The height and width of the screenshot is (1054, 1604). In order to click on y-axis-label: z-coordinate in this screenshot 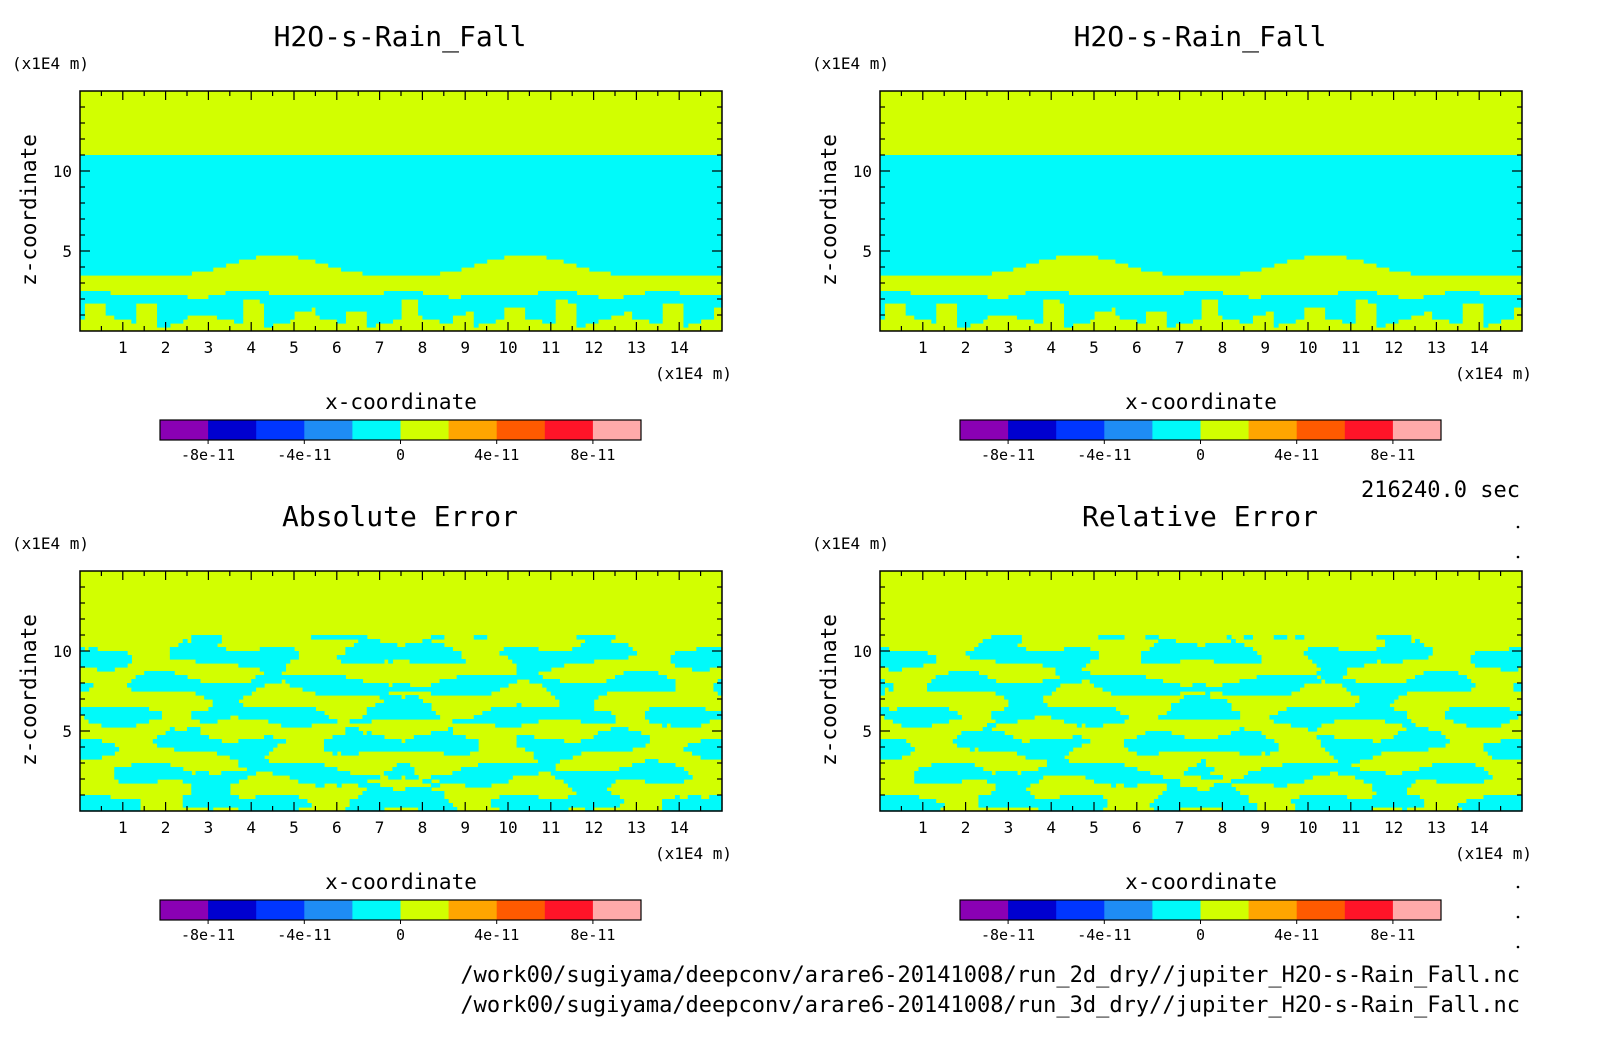, I will do `click(829, 210)`.